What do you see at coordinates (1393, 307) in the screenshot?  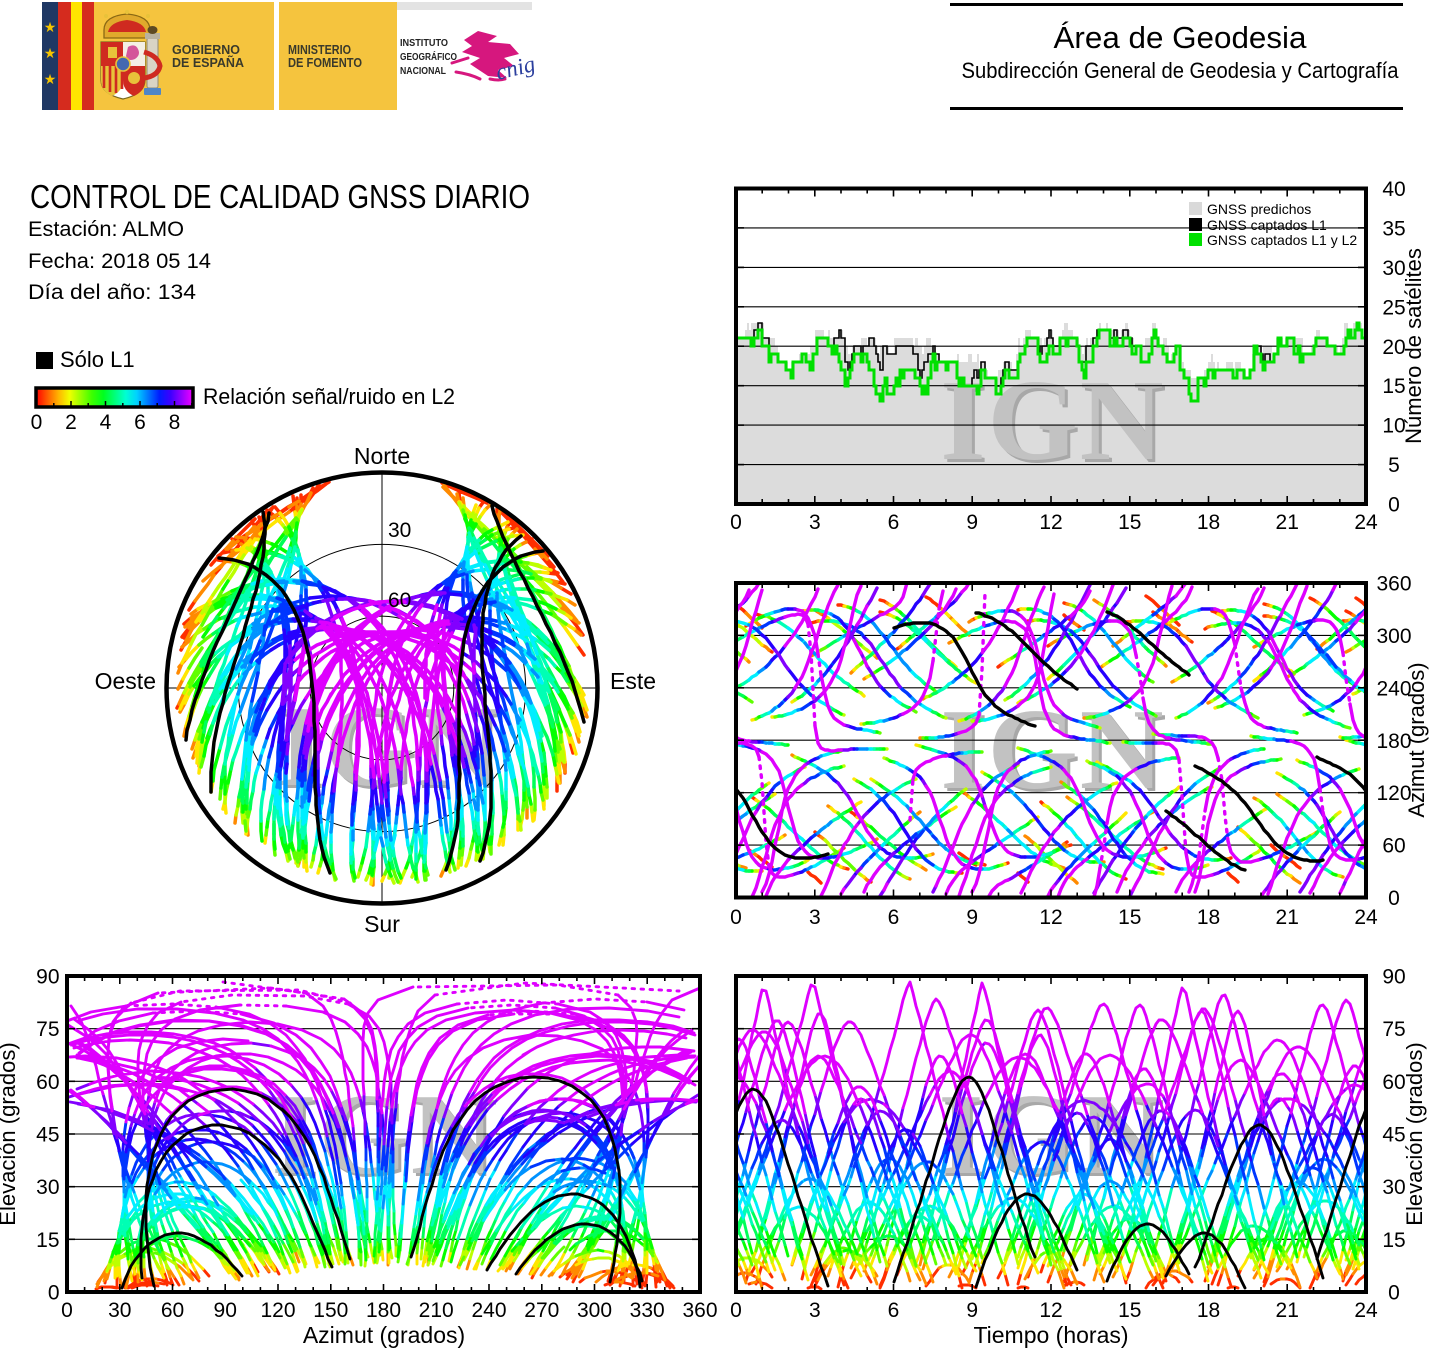 I see `svg-text: 25` at bounding box center [1393, 307].